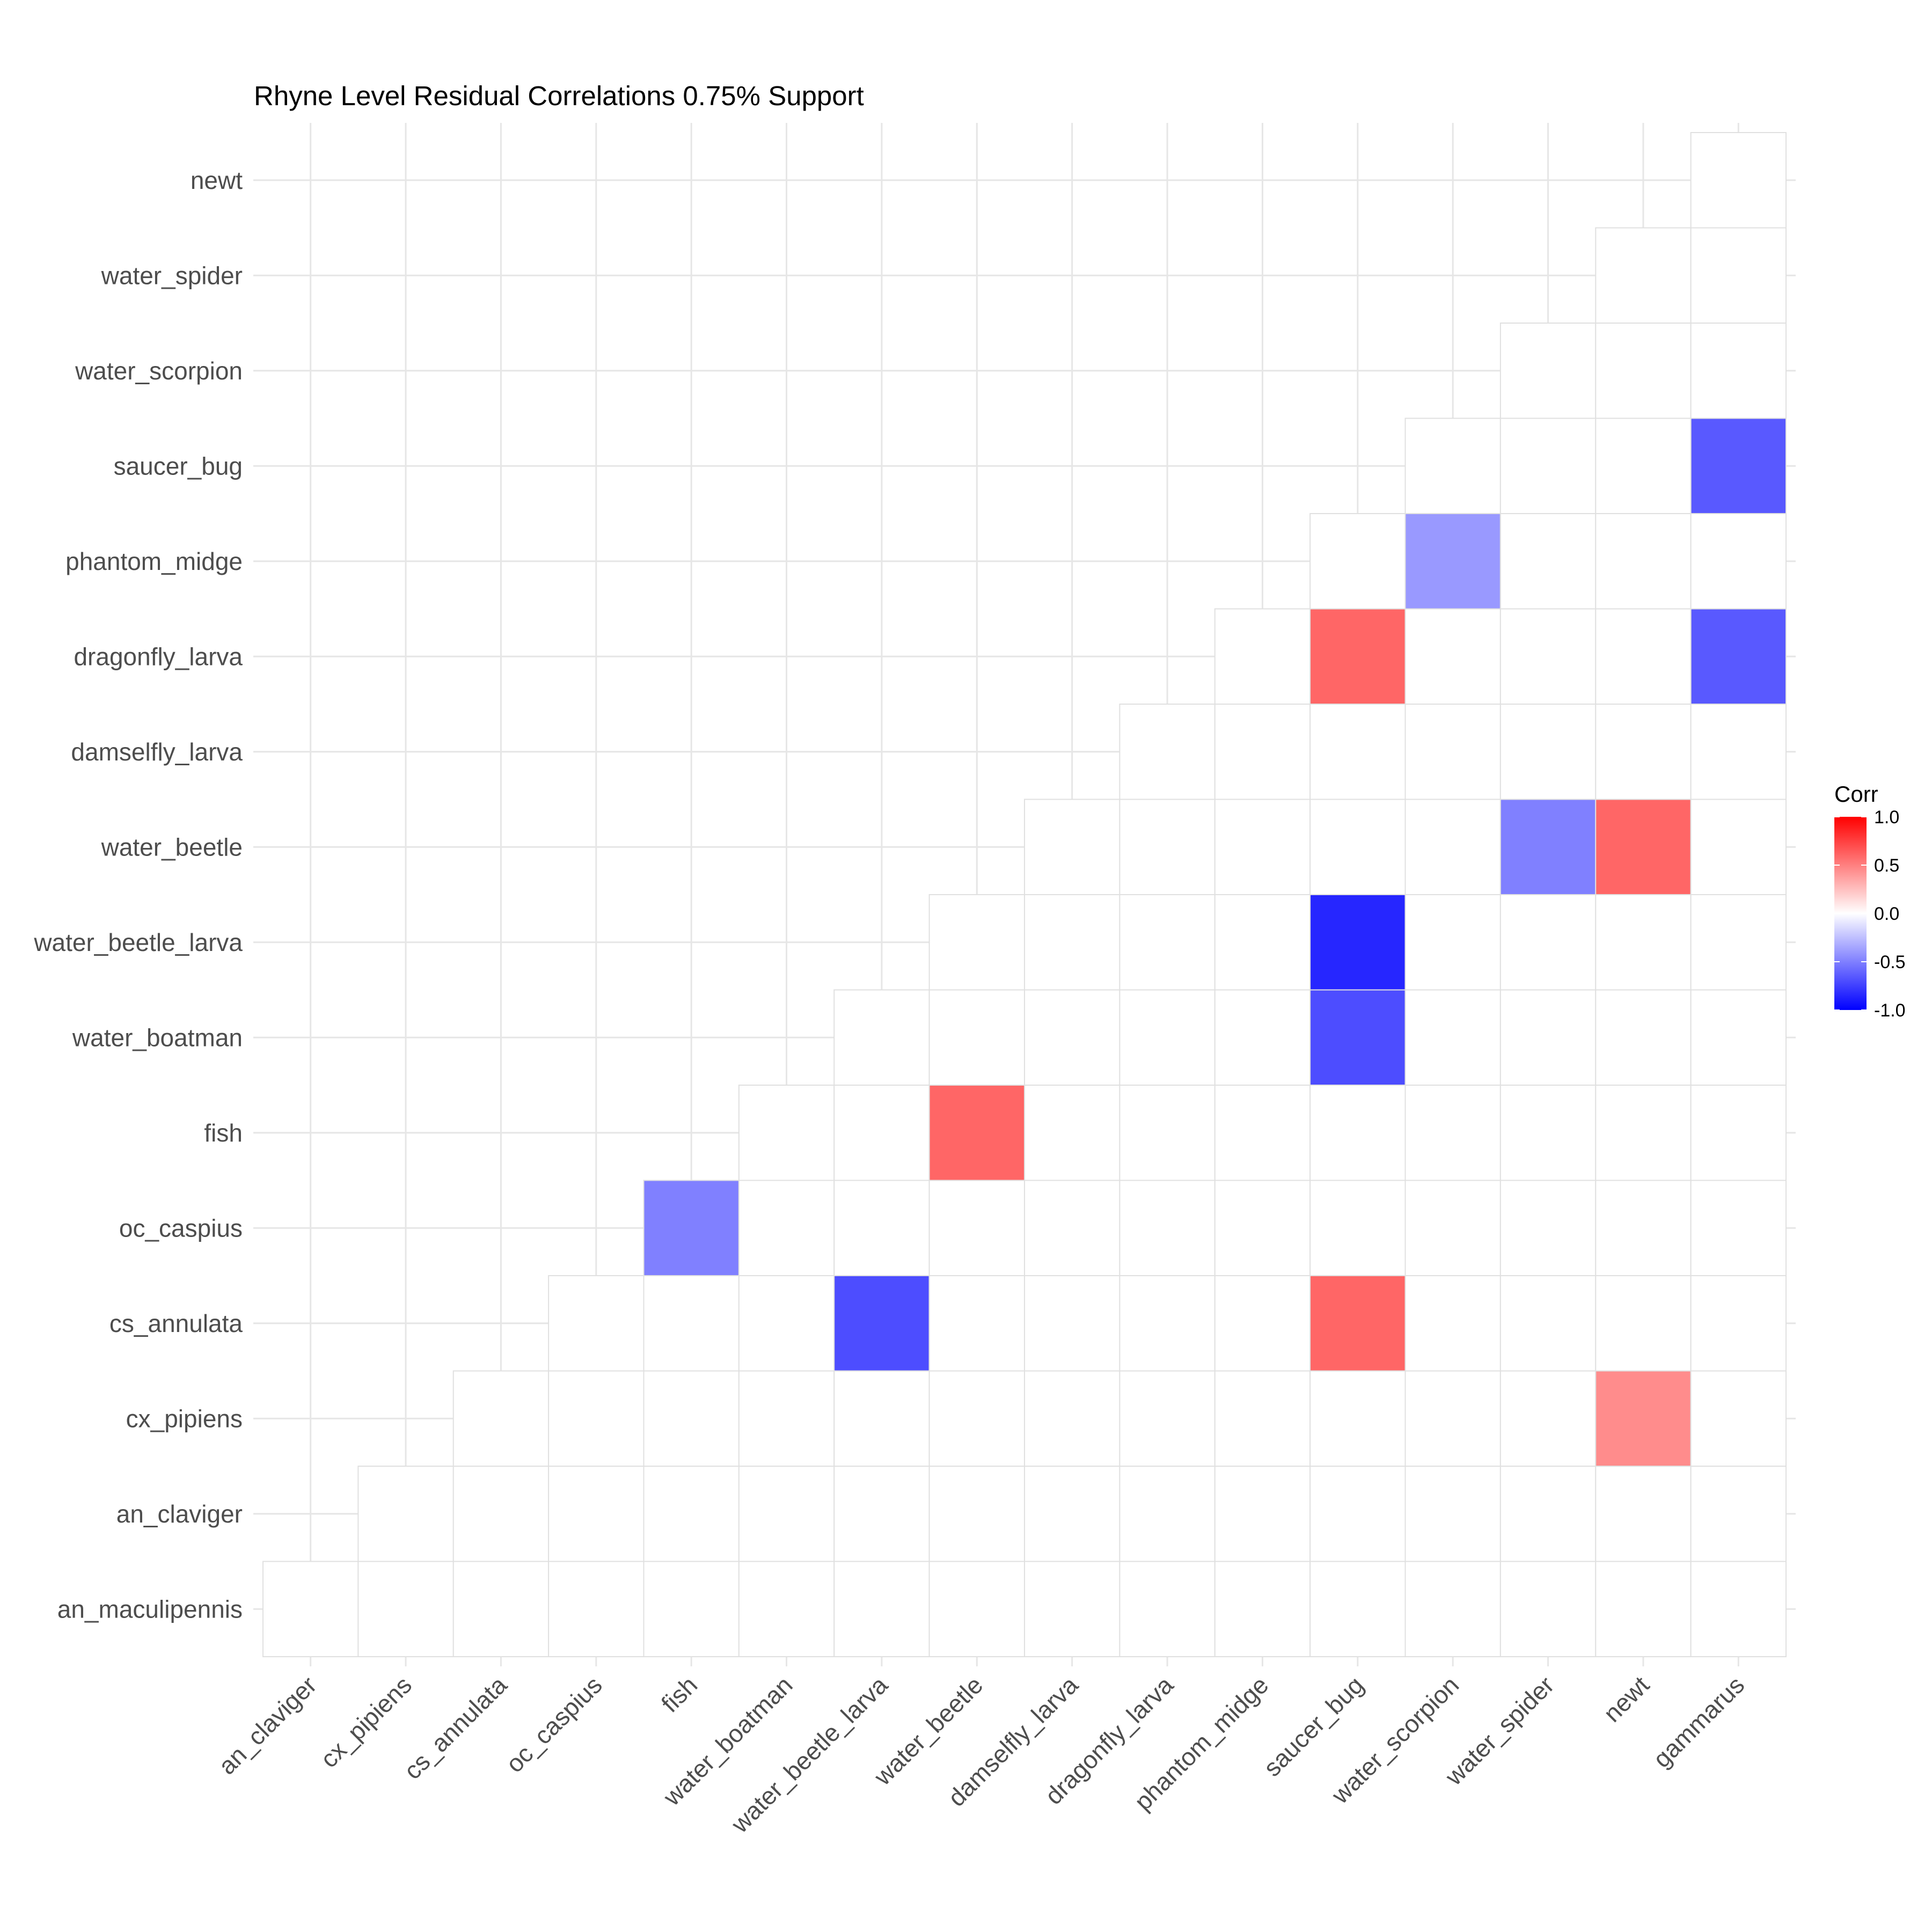 The width and height of the screenshot is (1932, 1932). What do you see at coordinates (179, 1514) in the screenshot?
I see `y-tick-label: an_claviger` at bounding box center [179, 1514].